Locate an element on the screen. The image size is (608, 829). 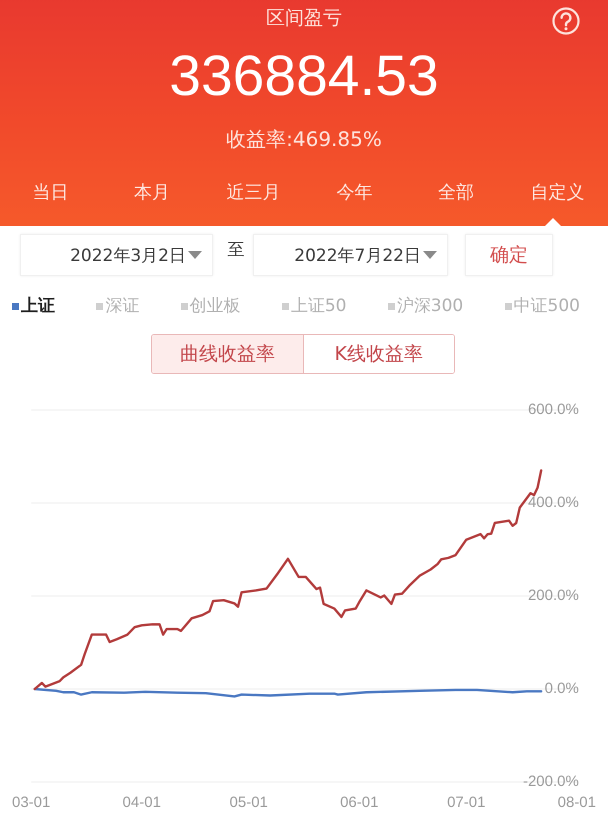
text: 自定义 is located at coordinates (557, 192).